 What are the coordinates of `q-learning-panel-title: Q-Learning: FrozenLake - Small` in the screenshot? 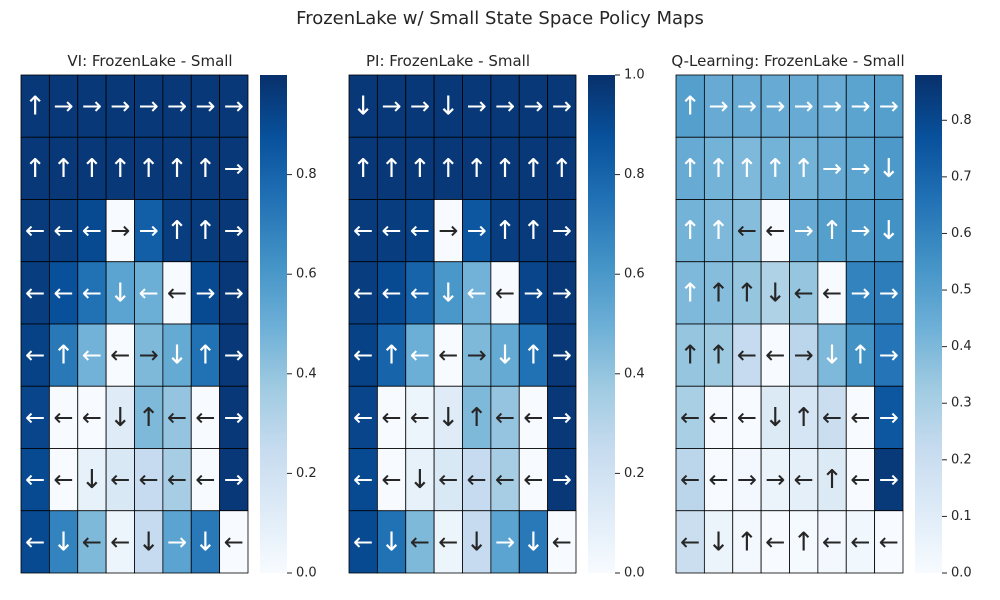 It's located at (788, 61).